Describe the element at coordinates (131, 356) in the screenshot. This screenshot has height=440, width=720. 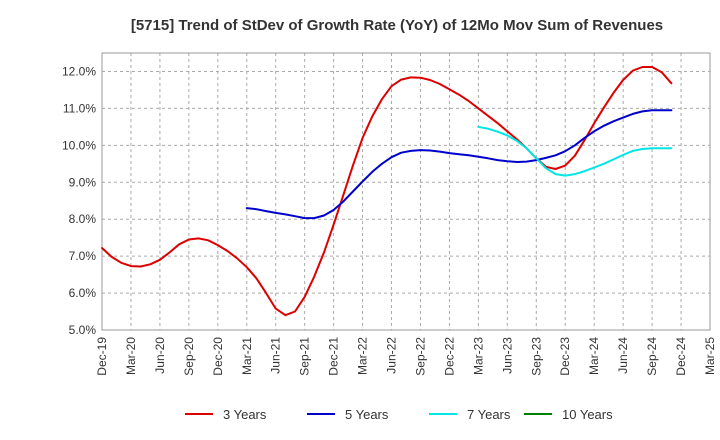
I see `x-tick-label: Mar-20` at that location.